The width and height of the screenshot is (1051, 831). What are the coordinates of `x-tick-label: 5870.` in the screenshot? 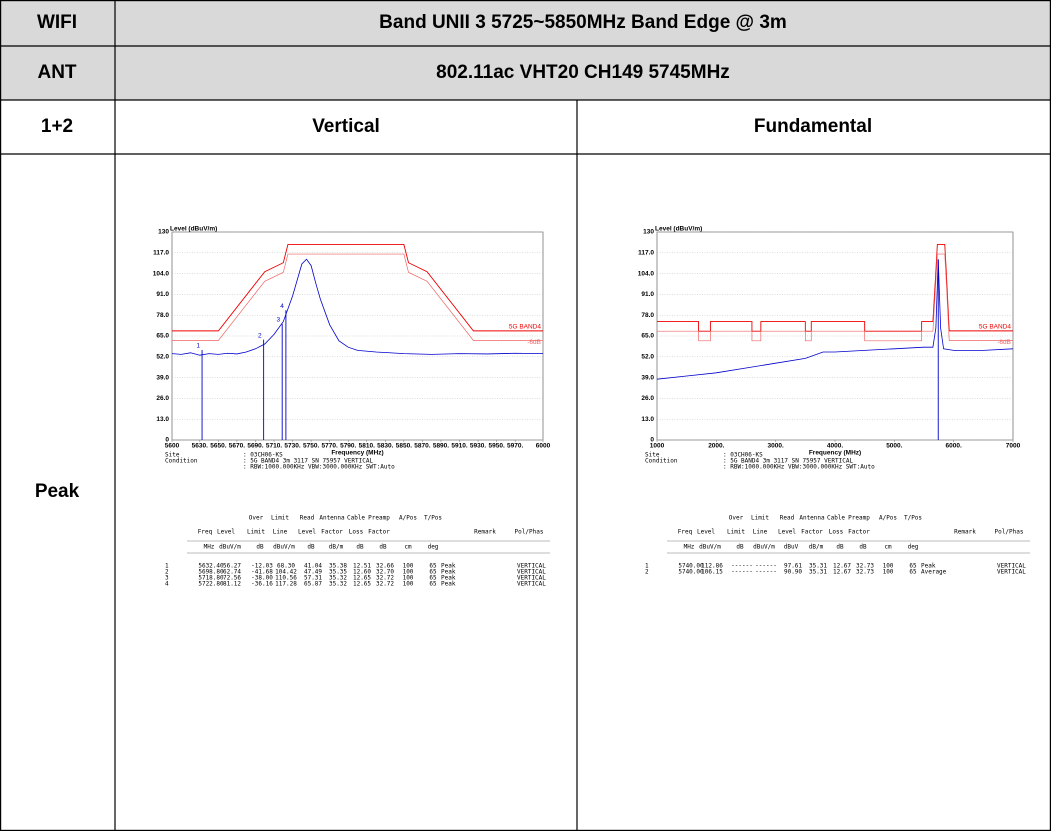 It's located at (422, 446).